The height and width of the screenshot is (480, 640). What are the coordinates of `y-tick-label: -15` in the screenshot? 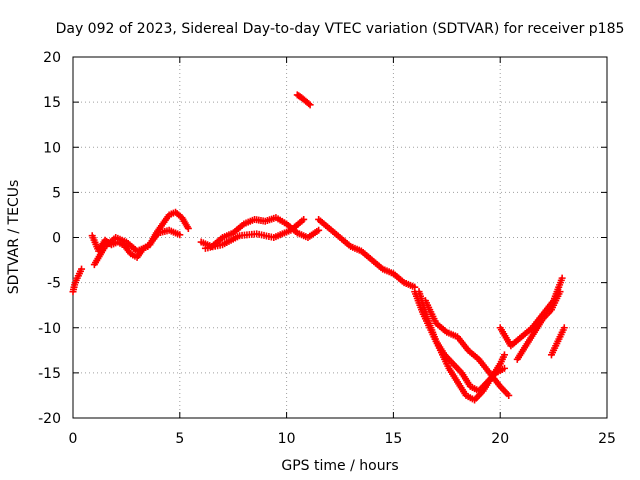 It's located at (49, 374).